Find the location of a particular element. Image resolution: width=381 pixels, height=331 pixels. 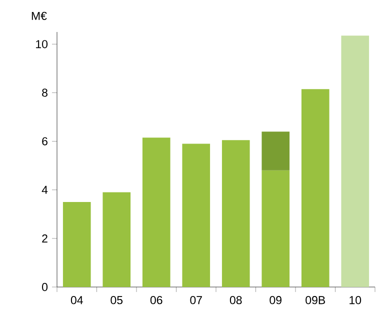

y-tick-label: 4 is located at coordinates (45, 190).